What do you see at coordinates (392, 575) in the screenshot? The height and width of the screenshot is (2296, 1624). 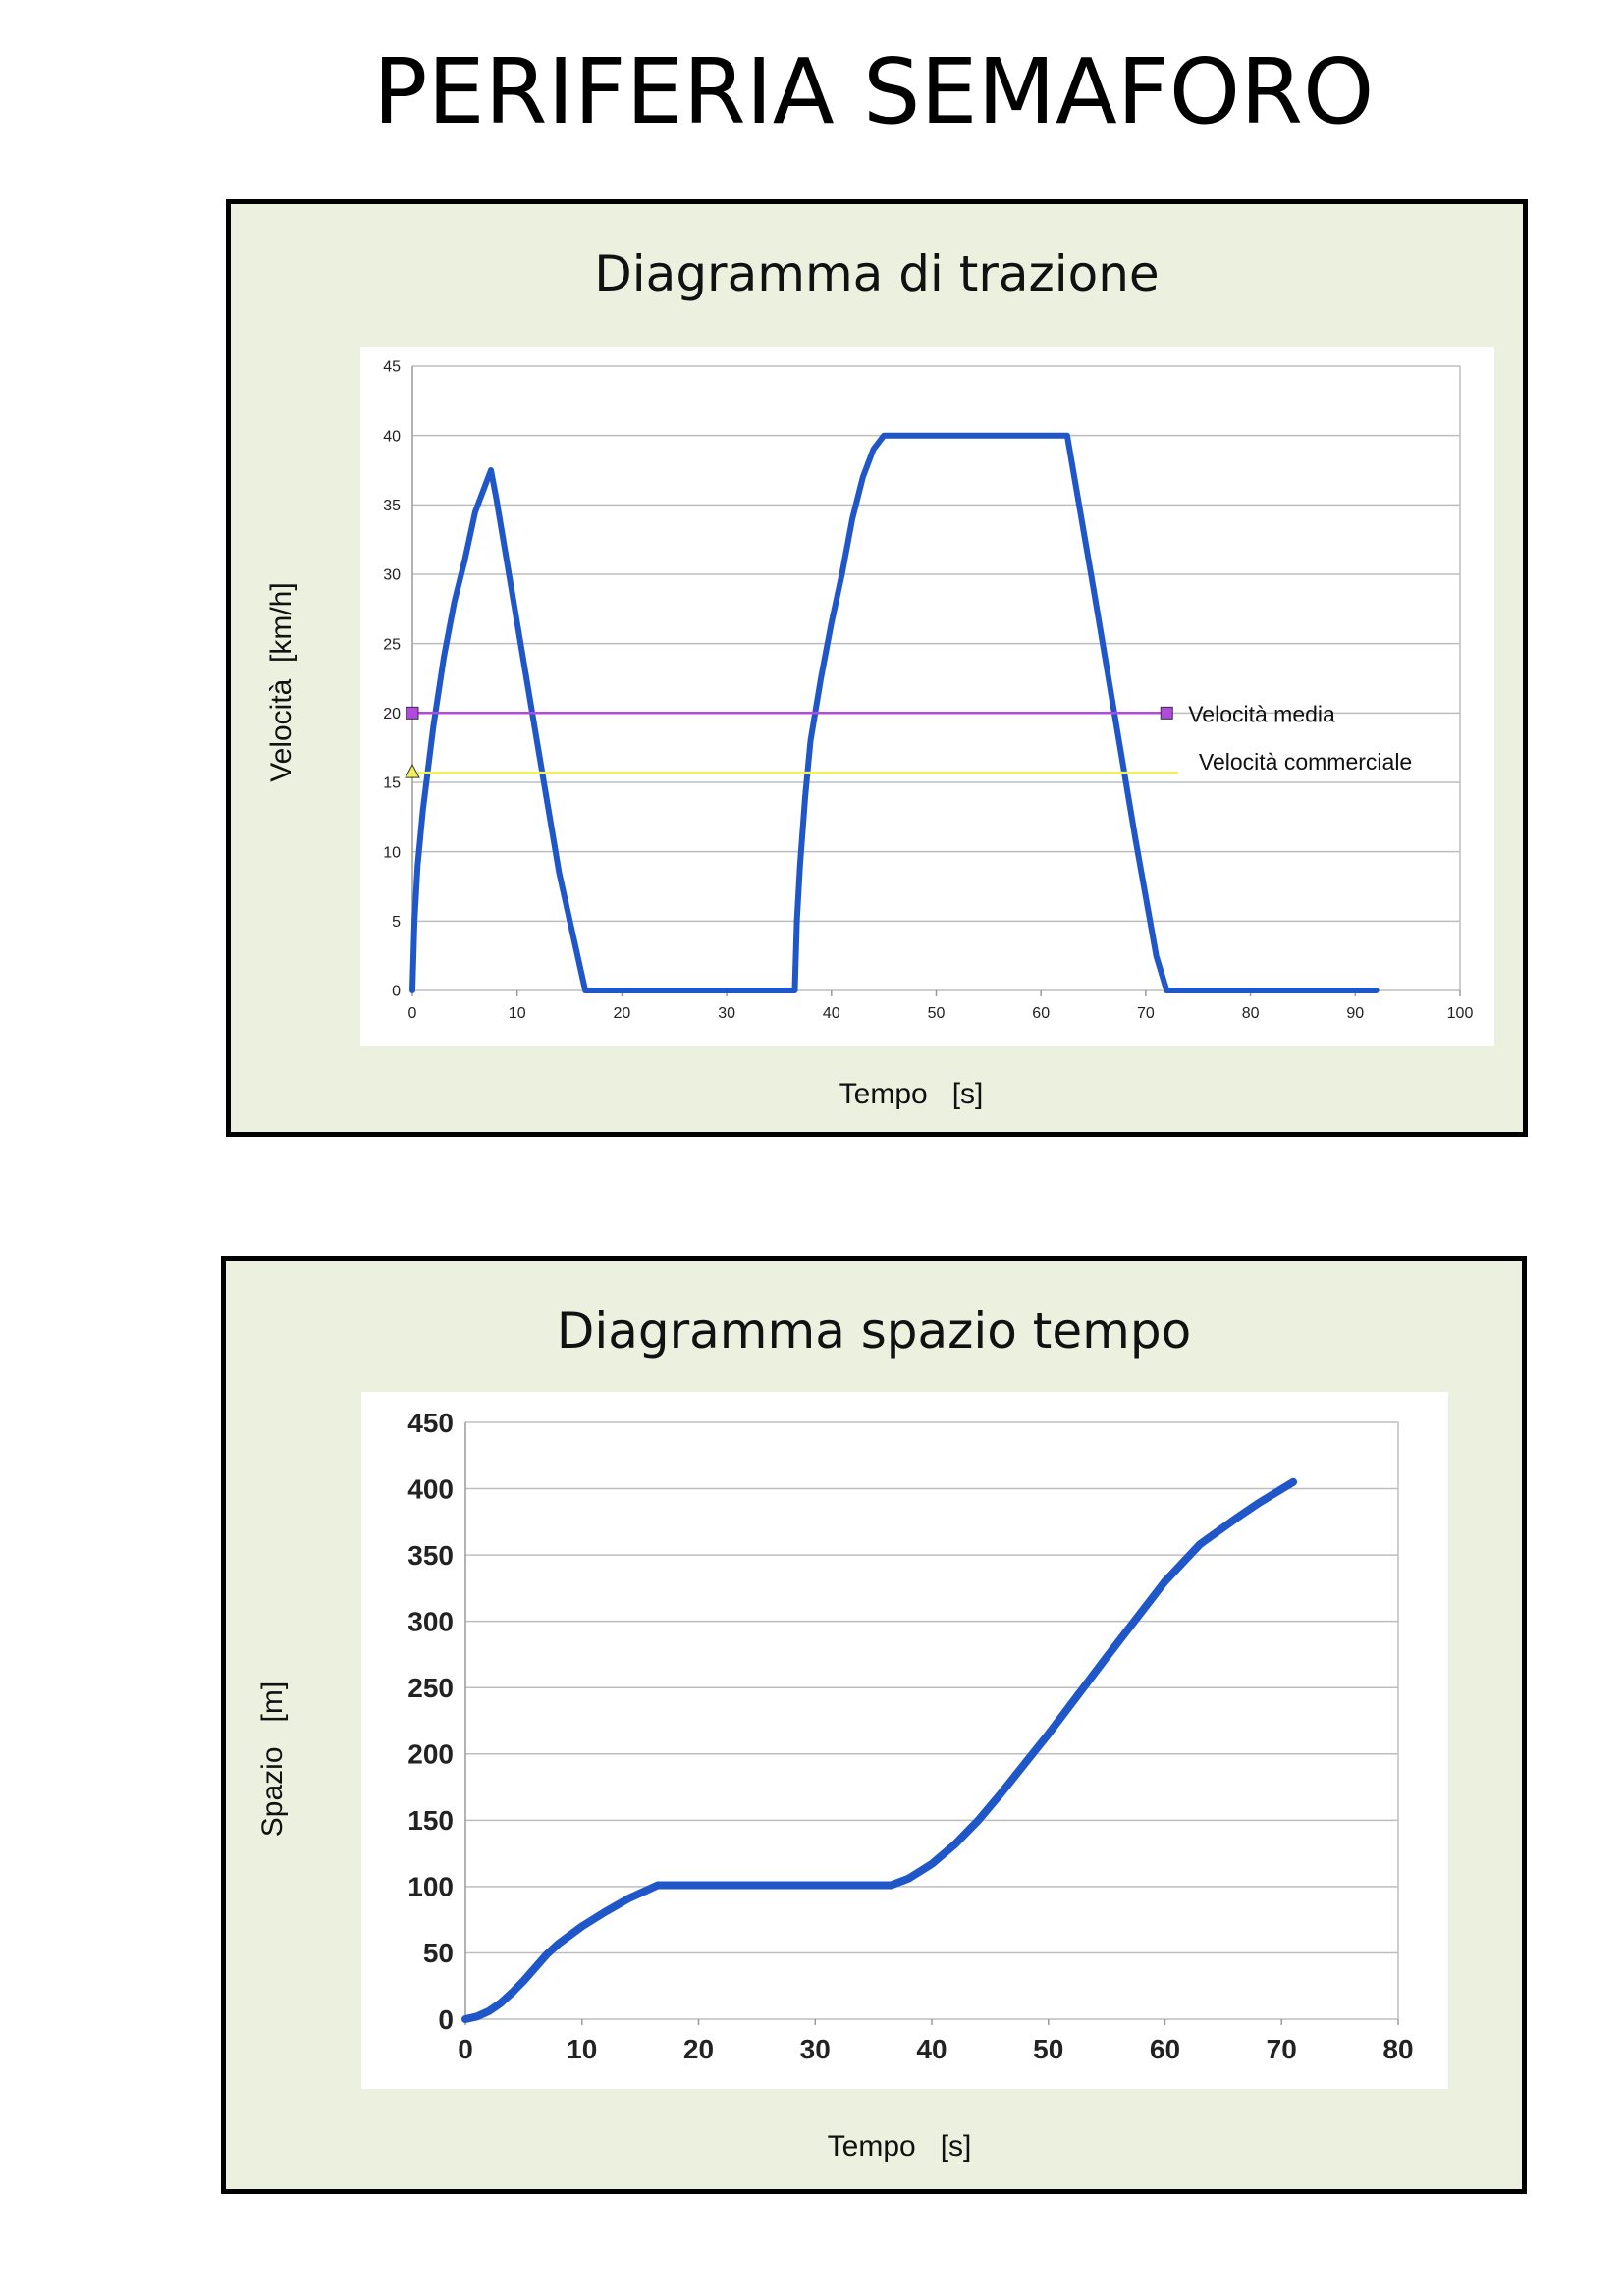 I see `y-tick-label: 30` at bounding box center [392, 575].